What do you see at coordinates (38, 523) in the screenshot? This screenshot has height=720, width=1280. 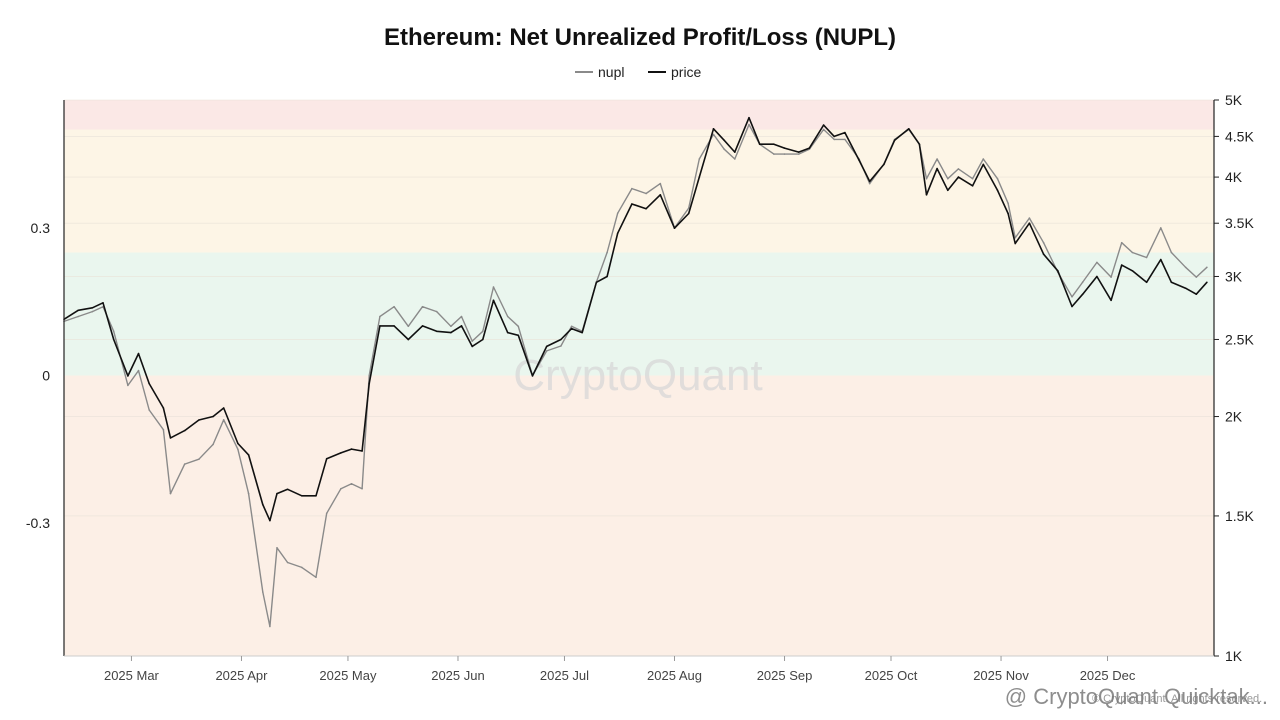 I see `y-left-tick-label: -0.3` at bounding box center [38, 523].